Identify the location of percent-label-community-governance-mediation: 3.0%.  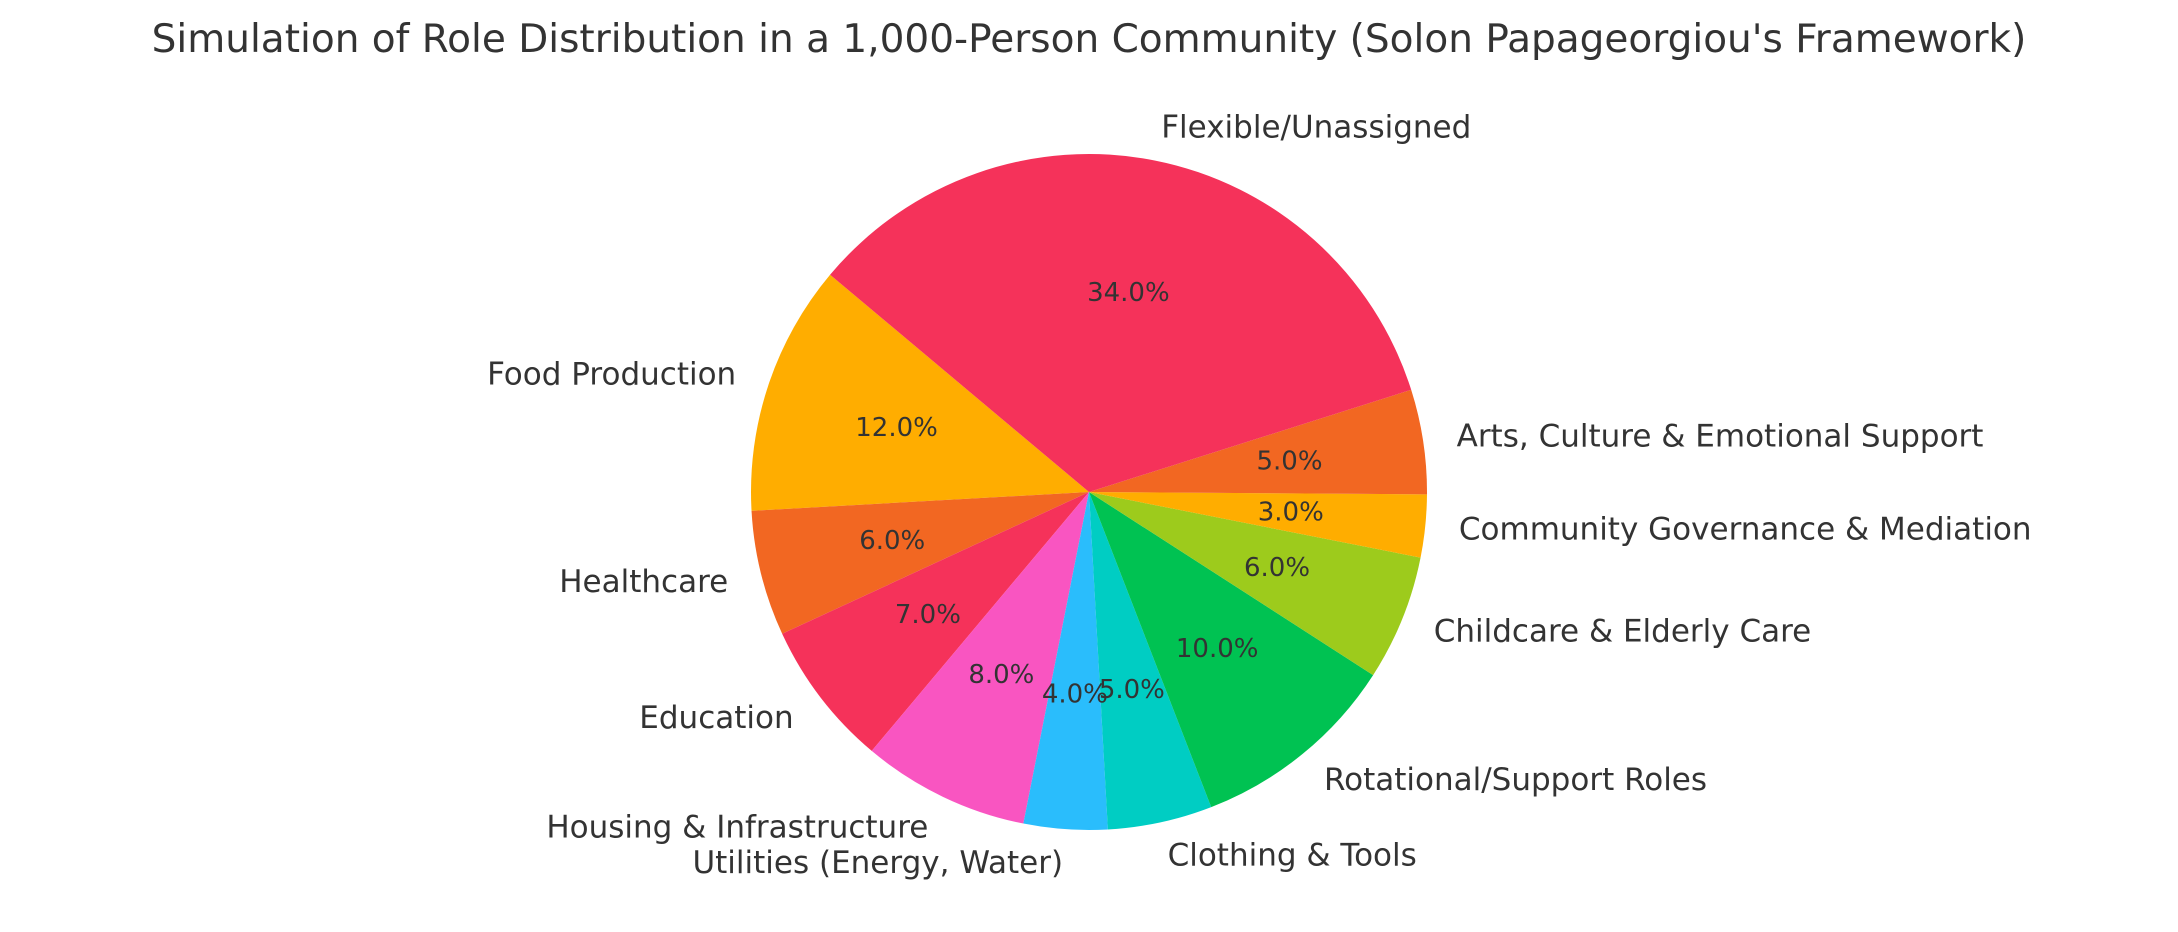
(1291, 512).